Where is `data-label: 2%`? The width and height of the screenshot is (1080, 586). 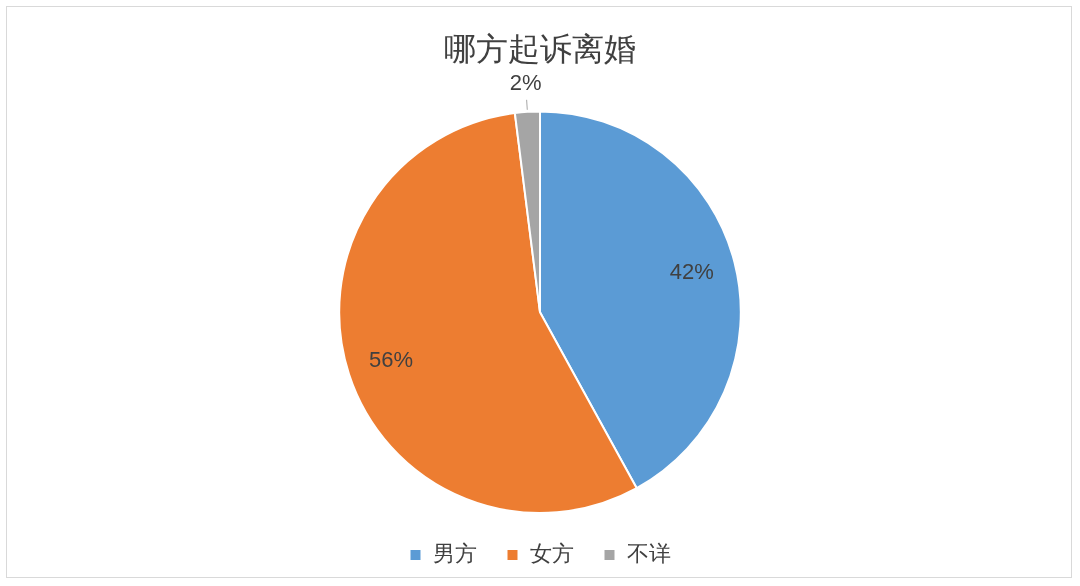
data-label: 2% is located at coordinates (525, 82).